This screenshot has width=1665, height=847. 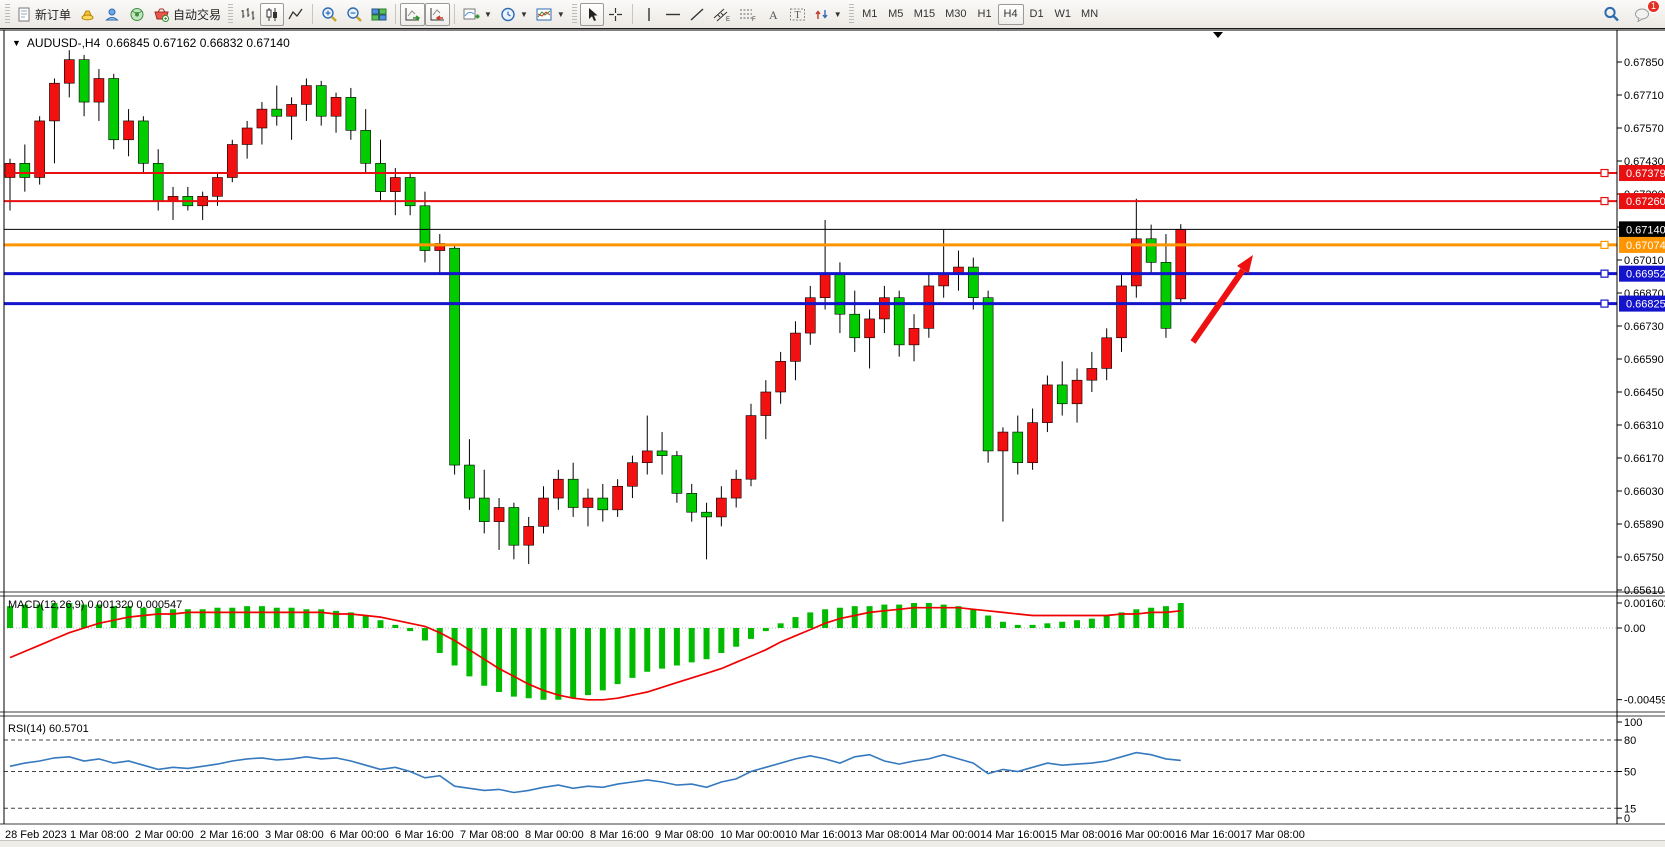 I want to click on crosshair-button, so click(x=616, y=14).